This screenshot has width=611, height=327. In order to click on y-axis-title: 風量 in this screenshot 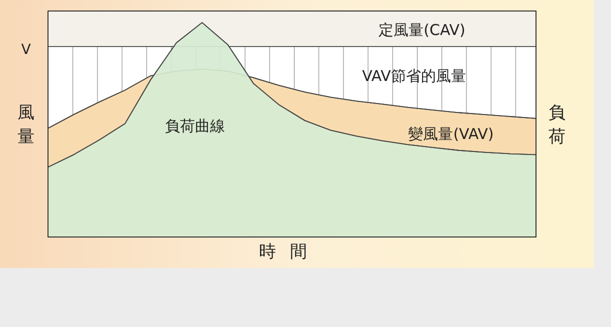, I will do `click(26, 125)`.